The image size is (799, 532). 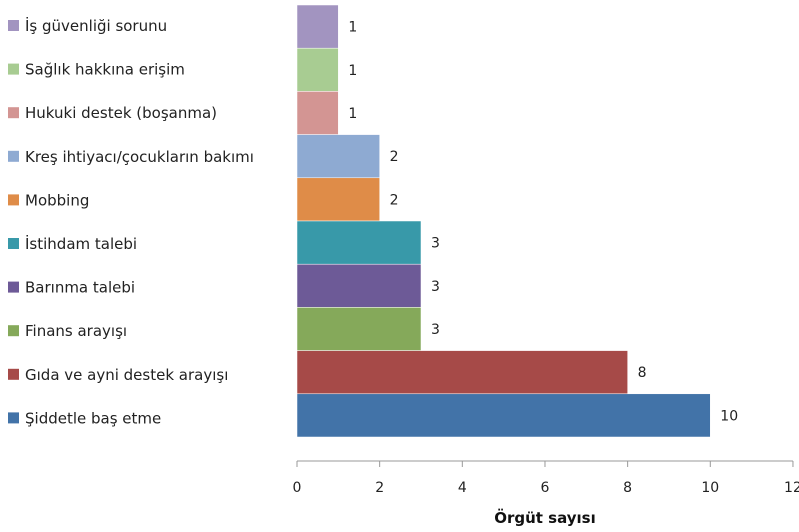 I want to click on x-tick-label-0: 0, so click(x=297, y=488).